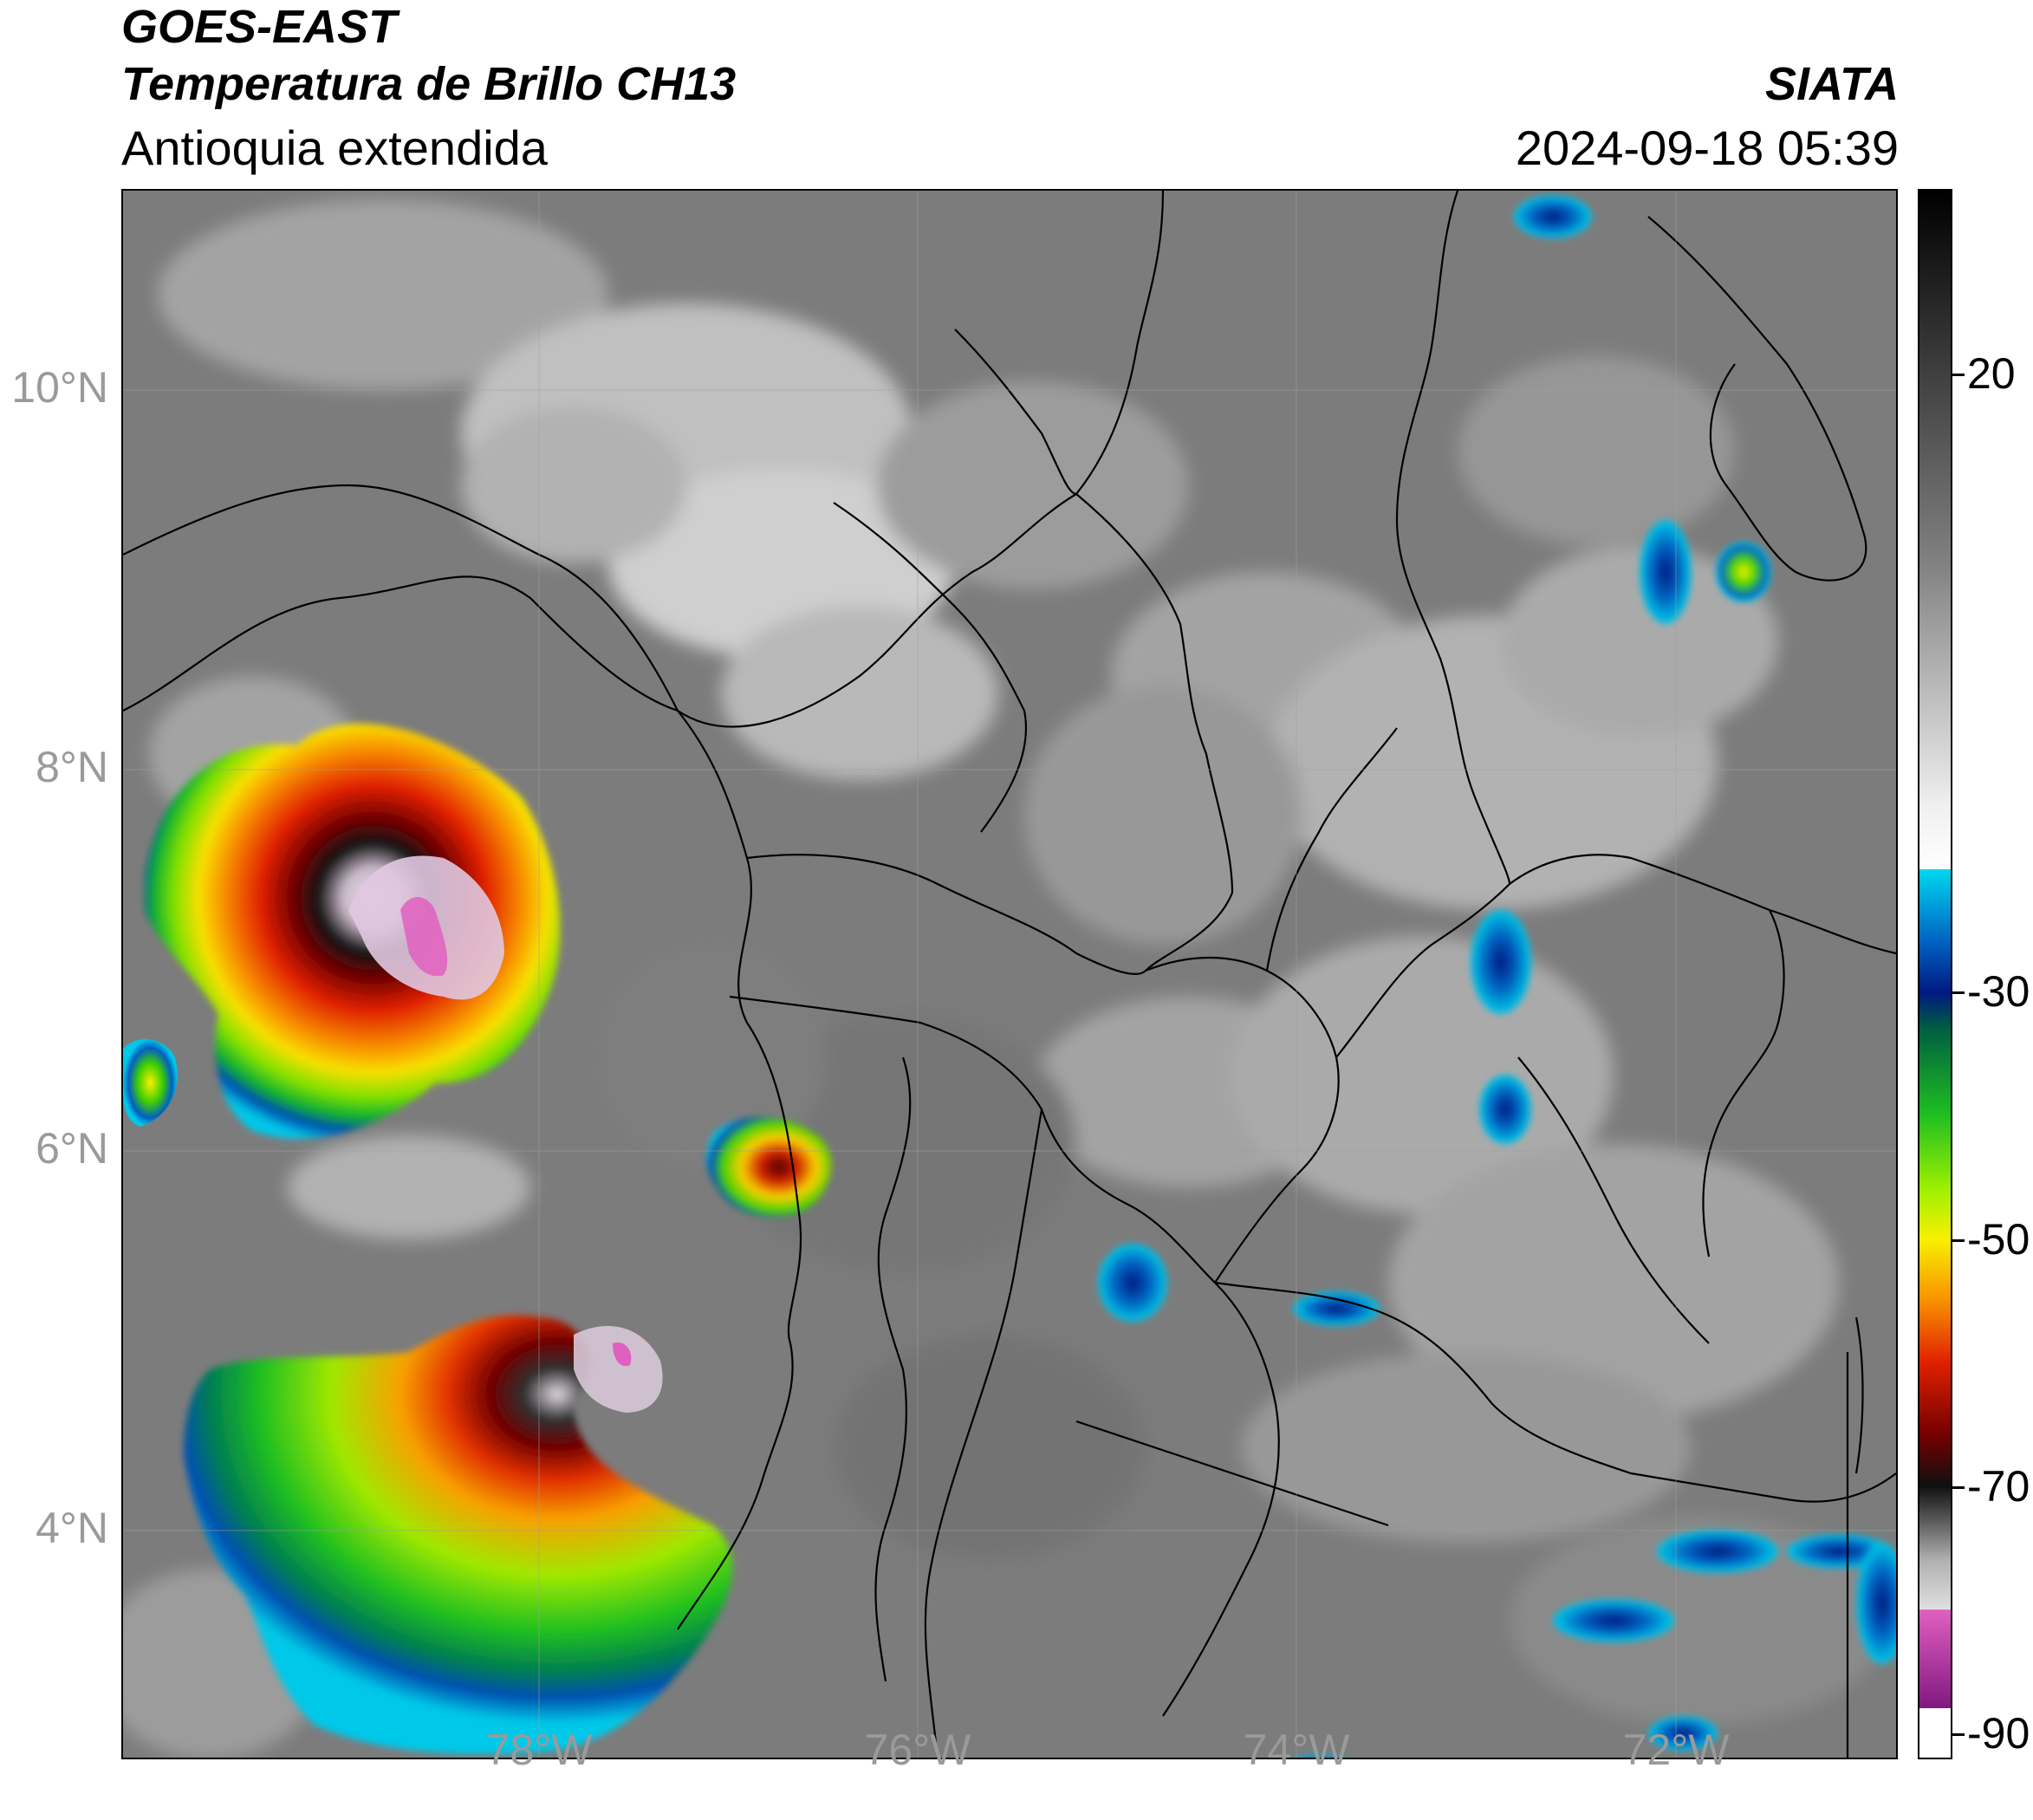 The width and height of the screenshot is (2033, 1820). What do you see at coordinates (72, 1528) in the screenshot?
I see `lat-label-4n: 4°N` at bounding box center [72, 1528].